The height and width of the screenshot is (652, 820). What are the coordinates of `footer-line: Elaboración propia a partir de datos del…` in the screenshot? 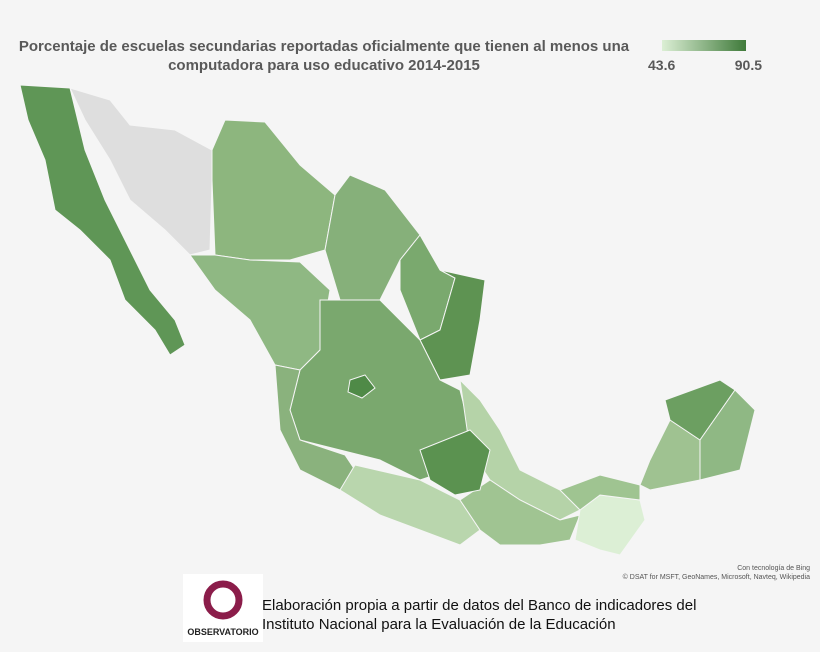 It's located at (479, 605).